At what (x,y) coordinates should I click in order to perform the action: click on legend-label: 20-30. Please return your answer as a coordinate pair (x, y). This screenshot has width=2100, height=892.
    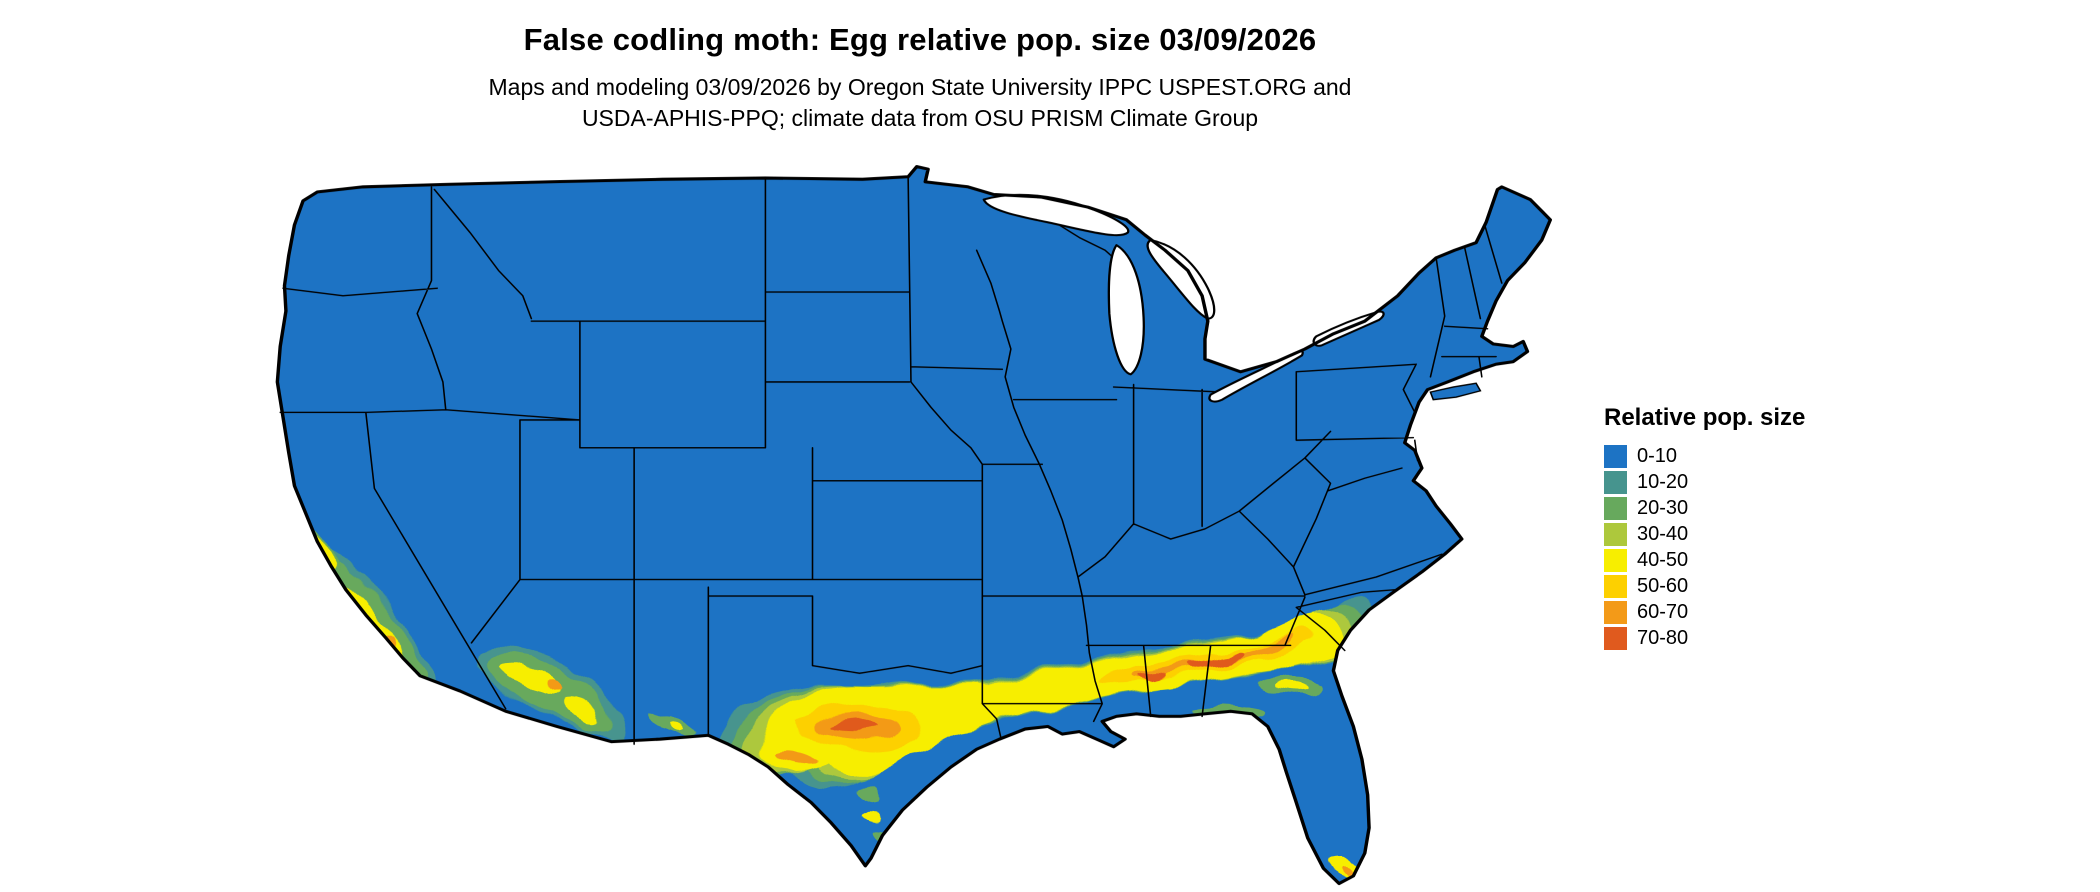
    Looking at the image, I should click on (1663, 507).